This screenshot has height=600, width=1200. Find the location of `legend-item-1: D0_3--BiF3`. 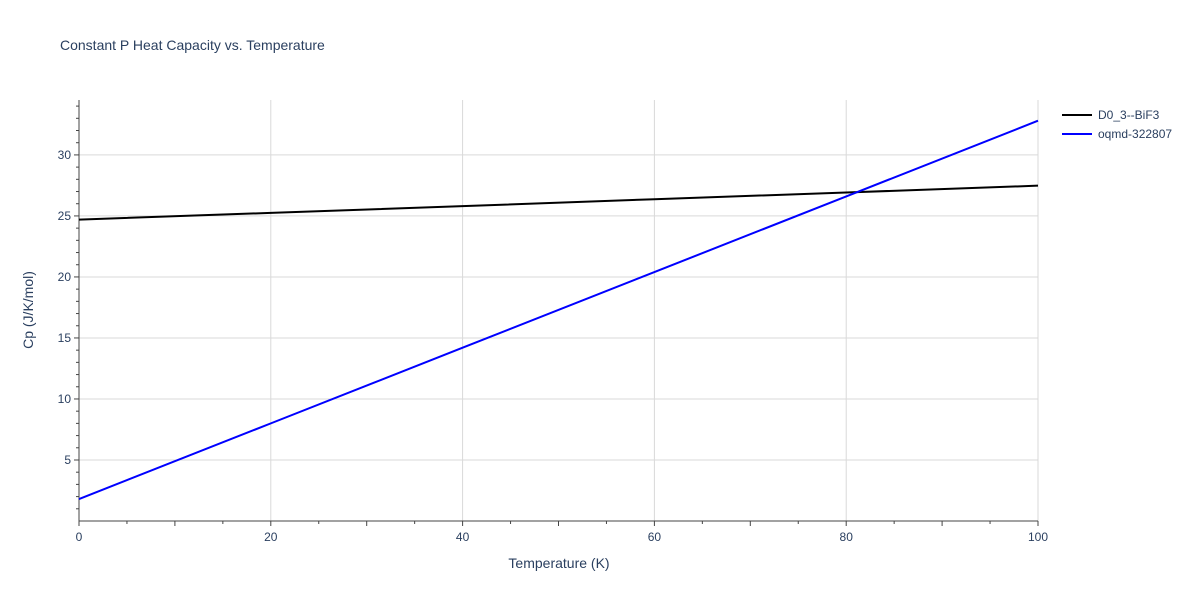

legend-item-1: D0_3--BiF3 is located at coordinates (1111, 115).